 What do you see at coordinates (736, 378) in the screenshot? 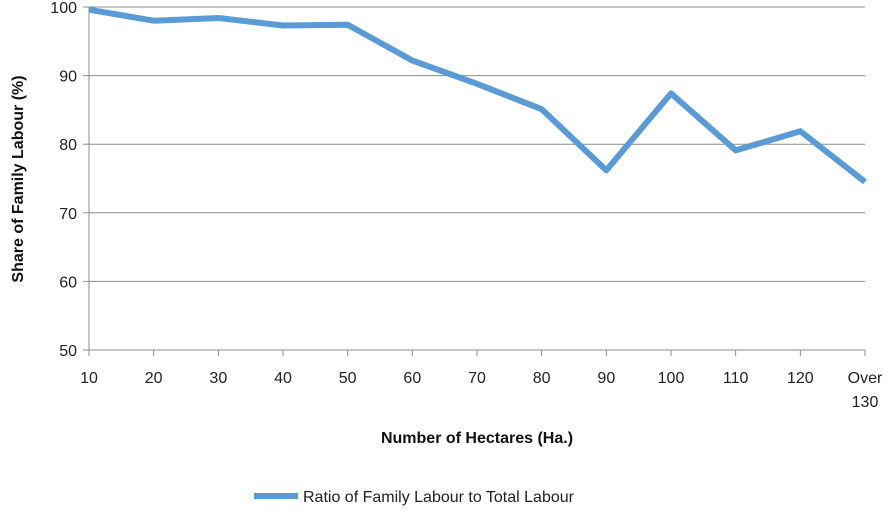
I see `x-tick-label: 110` at bounding box center [736, 378].